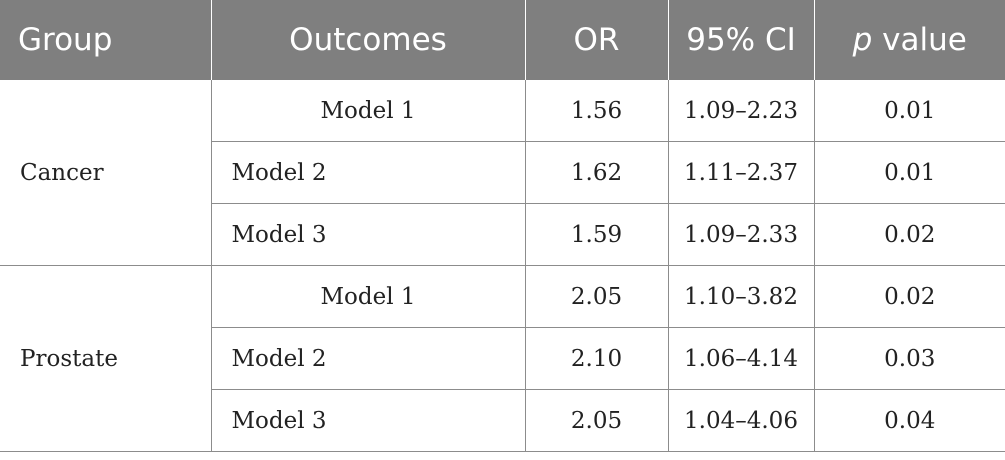  Describe the element at coordinates (596, 358) in the screenshot. I see `or-cell: 2.10` at that location.